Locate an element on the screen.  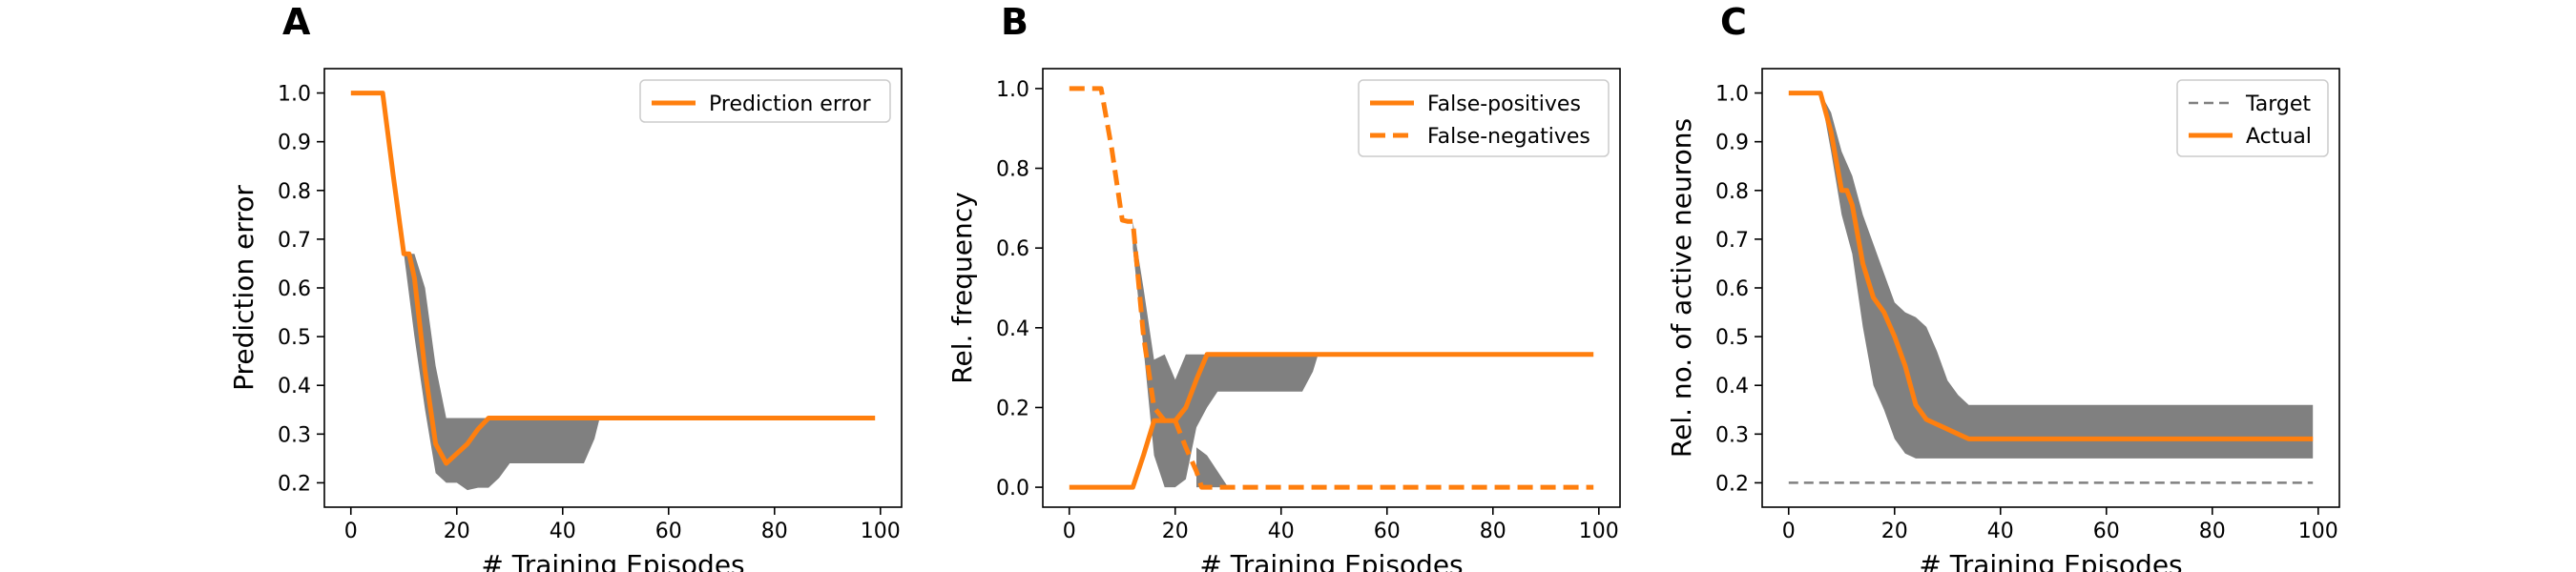
y-axis-label: Prediction error is located at coordinates (244, 288).